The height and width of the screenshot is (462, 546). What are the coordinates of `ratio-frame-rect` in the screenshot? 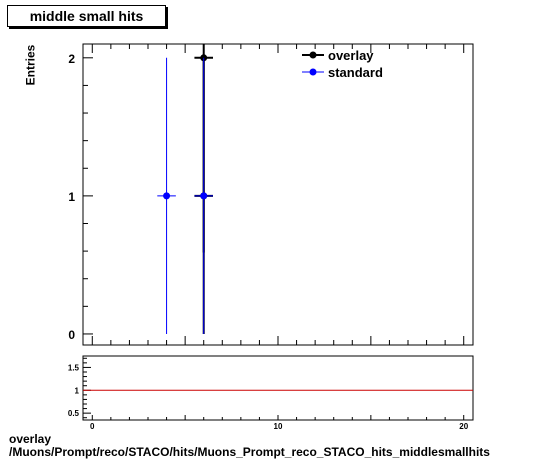 It's located at (278, 388).